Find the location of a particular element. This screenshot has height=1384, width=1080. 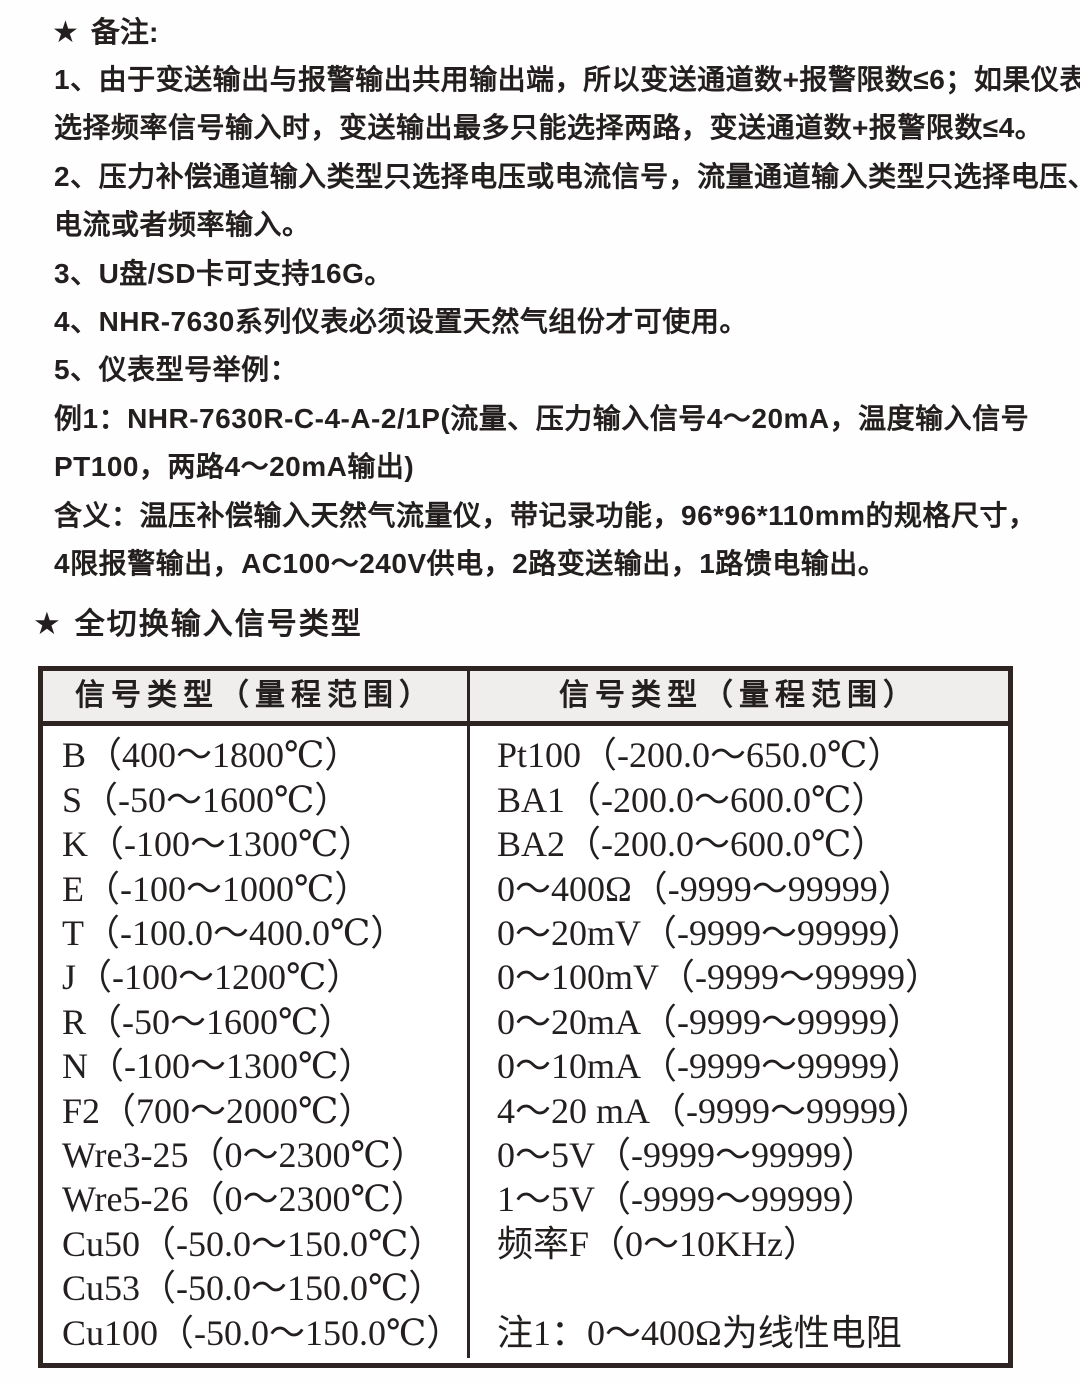

signal-cell: Pt100（-200.0～650.0℃） is located at coordinates (700, 755).